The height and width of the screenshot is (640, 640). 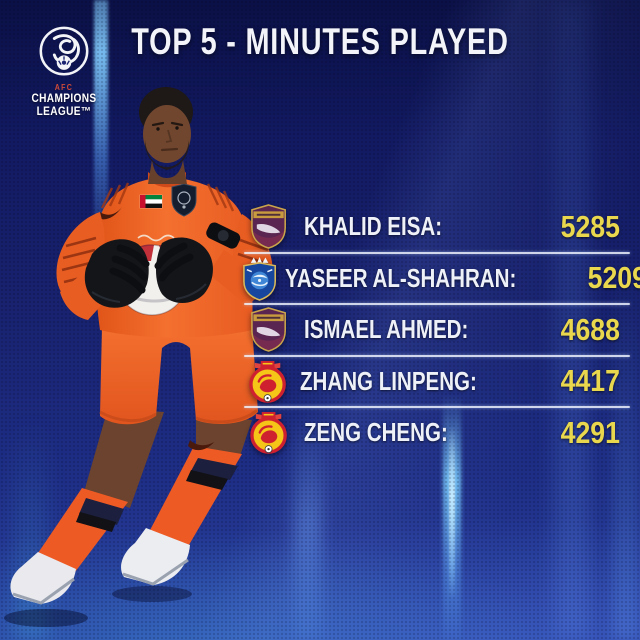 I want to click on list-item: ZENG CHENG: 4291, so click(x=436, y=432).